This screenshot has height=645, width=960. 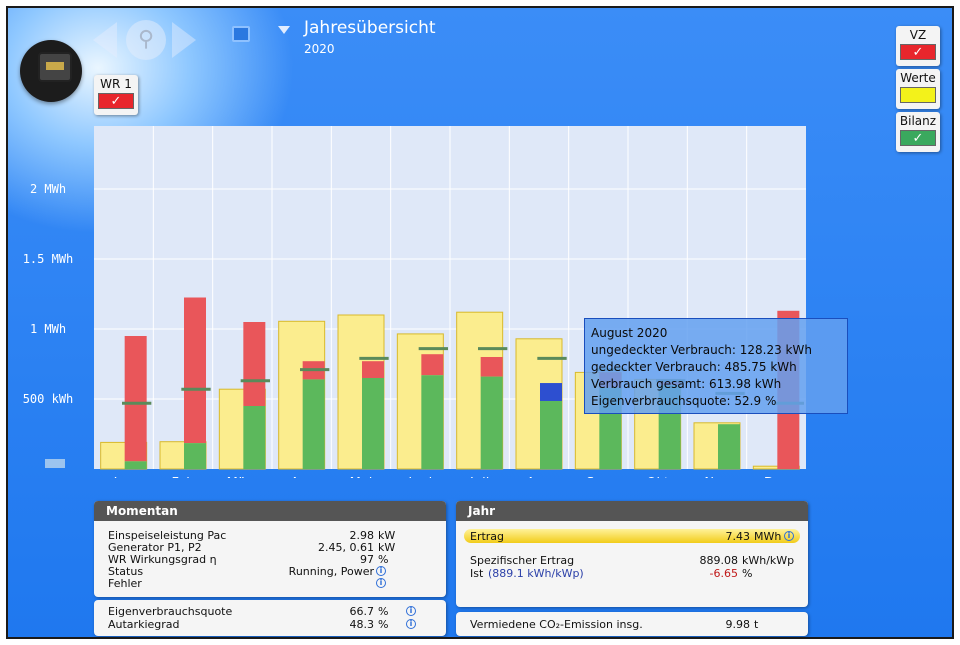 What do you see at coordinates (55, 463) in the screenshot?
I see `chart-legend-icon` at bounding box center [55, 463].